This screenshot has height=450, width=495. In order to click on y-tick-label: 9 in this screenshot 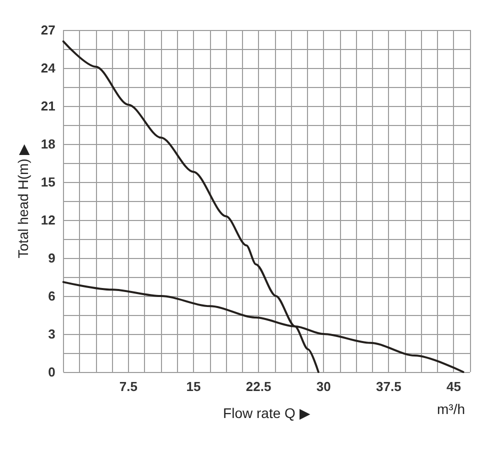, I will do `click(52, 258)`.